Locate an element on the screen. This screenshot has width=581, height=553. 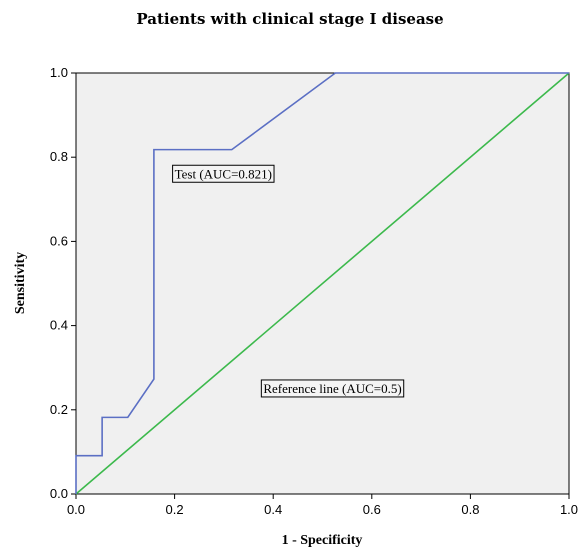
x-axis: 0.0 0.2 0.4 0.6 0.8 1.0 is located at coordinates (322, 505).